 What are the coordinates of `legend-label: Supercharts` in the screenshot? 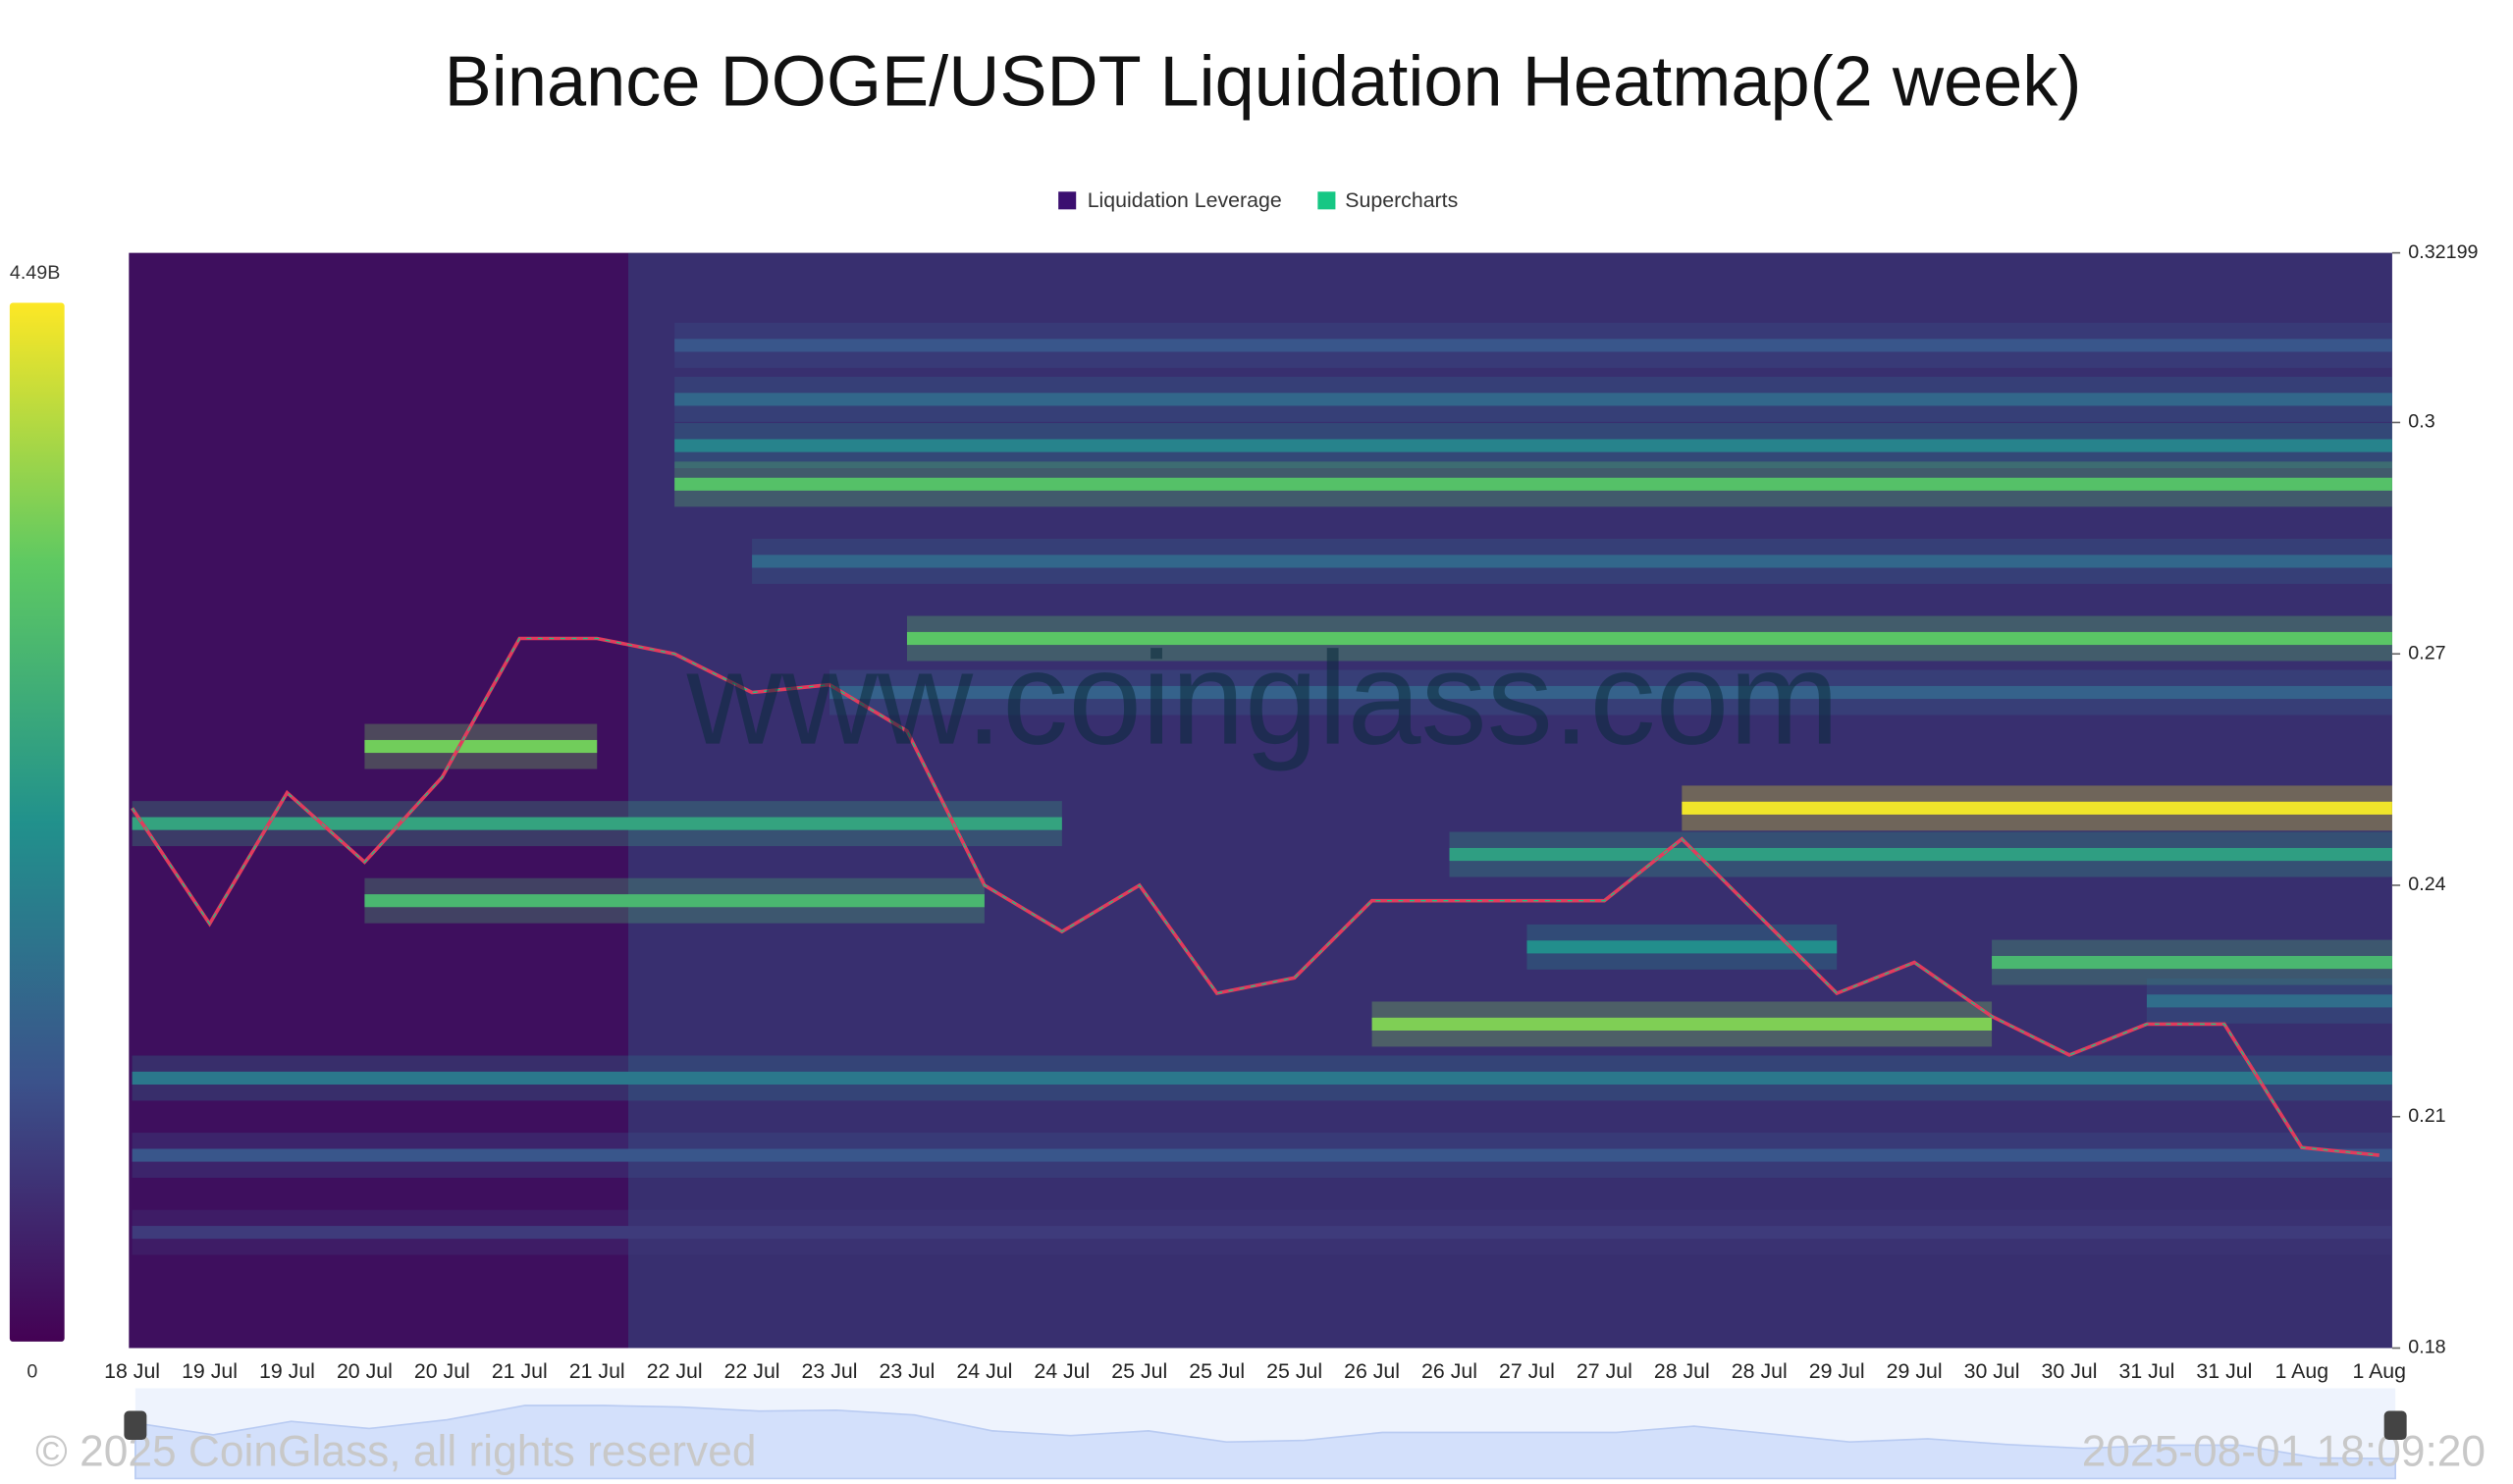 It's located at (1402, 200).